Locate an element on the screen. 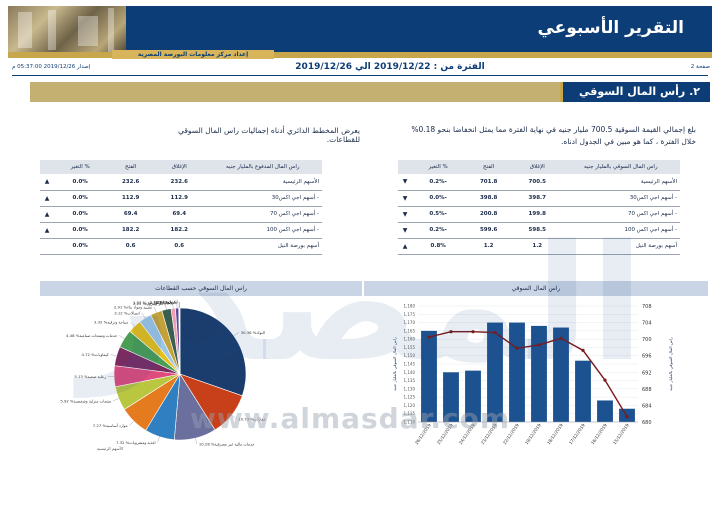 The height and width of the screenshot is (509, 720). table-row: الأسهم الرئيسية 700.5 701.8 -0.2% ▼ is located at coordinates (539, 182).